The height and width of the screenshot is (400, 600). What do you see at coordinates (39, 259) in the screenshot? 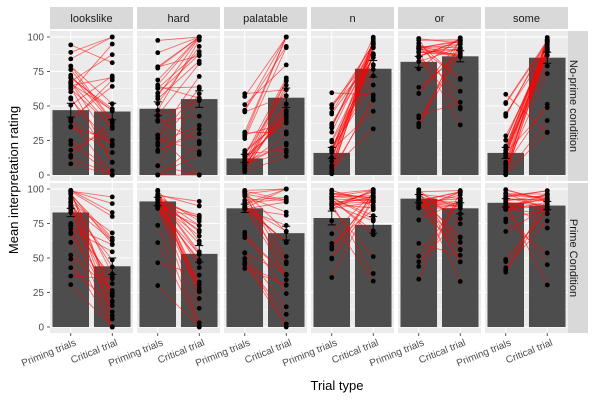
I see `y-tick-label: 50` at bounding box center [39, 259].